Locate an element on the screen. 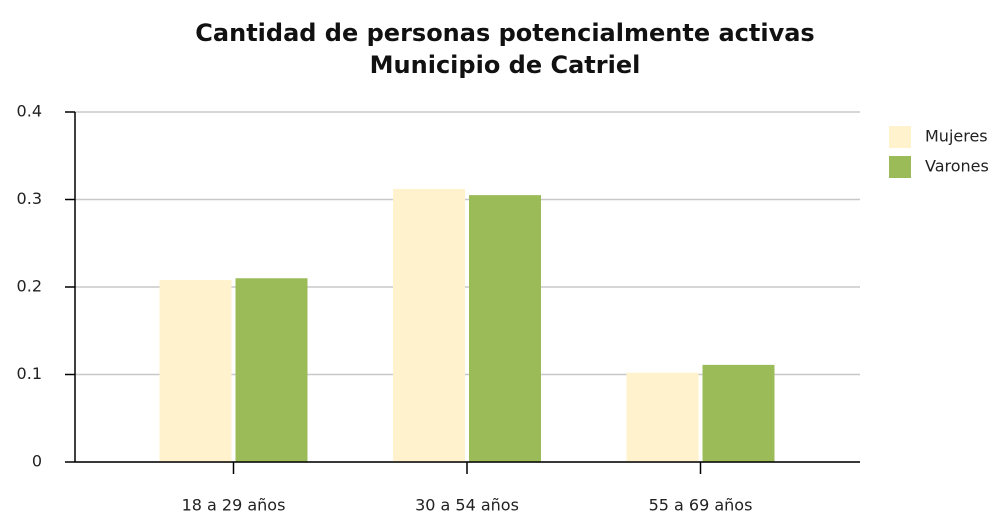 This screenshot has width=1006, height=522. x-tick-label: 55 a 69 años is located at coordinates (701, 505).